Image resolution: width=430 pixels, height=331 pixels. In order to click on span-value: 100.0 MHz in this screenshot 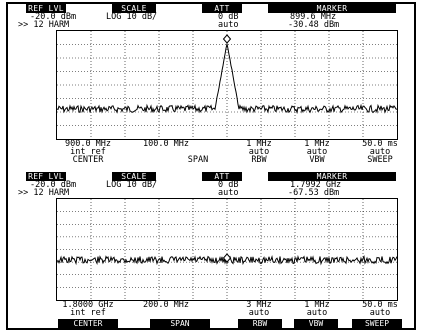, I will do `click(166, 144)`.